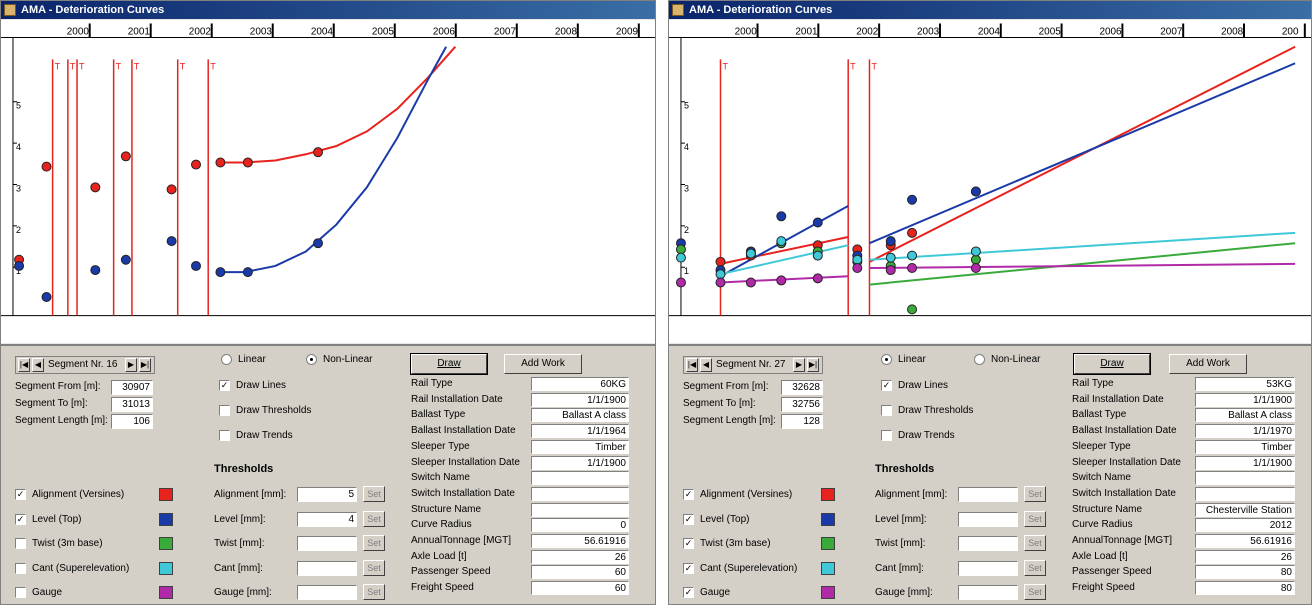 Image resolution: width=1312 pixels, height=605 pixels. I want to click on right-title-bar: AMA - Deterioration Curves, so click(990, 10).